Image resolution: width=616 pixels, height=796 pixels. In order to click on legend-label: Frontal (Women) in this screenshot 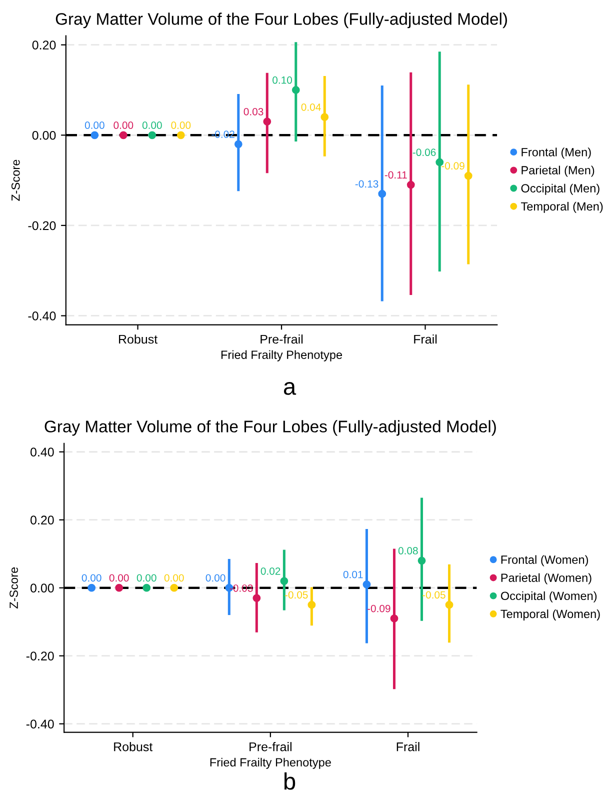, I will do `click(544, 560)`.